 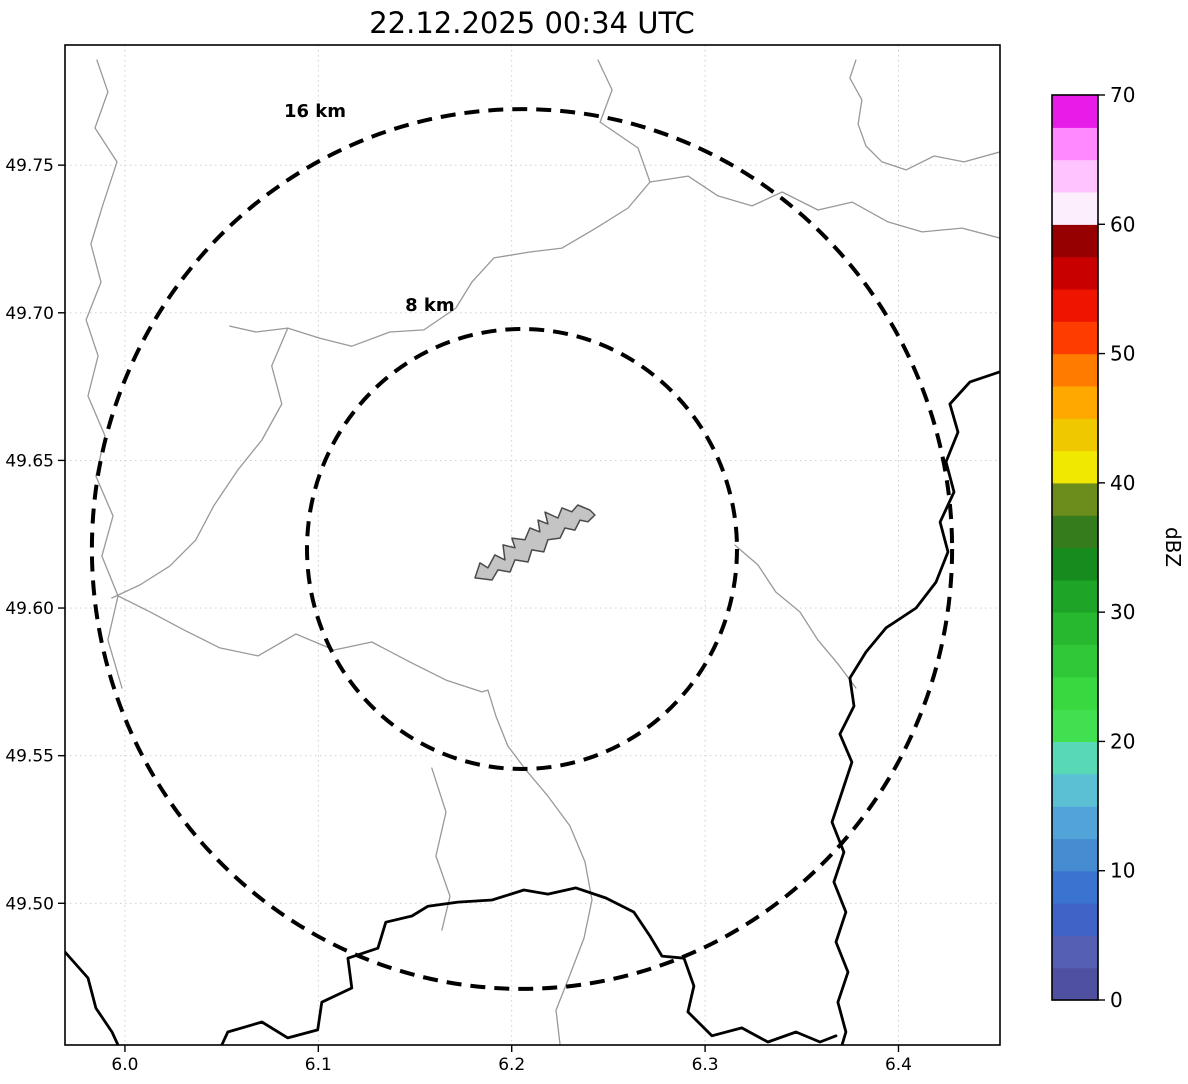 What do you see at coordinates (430, 305) in the screenshot?
I see `range-ring-label: 8 km` at bounding box center [430, 305].